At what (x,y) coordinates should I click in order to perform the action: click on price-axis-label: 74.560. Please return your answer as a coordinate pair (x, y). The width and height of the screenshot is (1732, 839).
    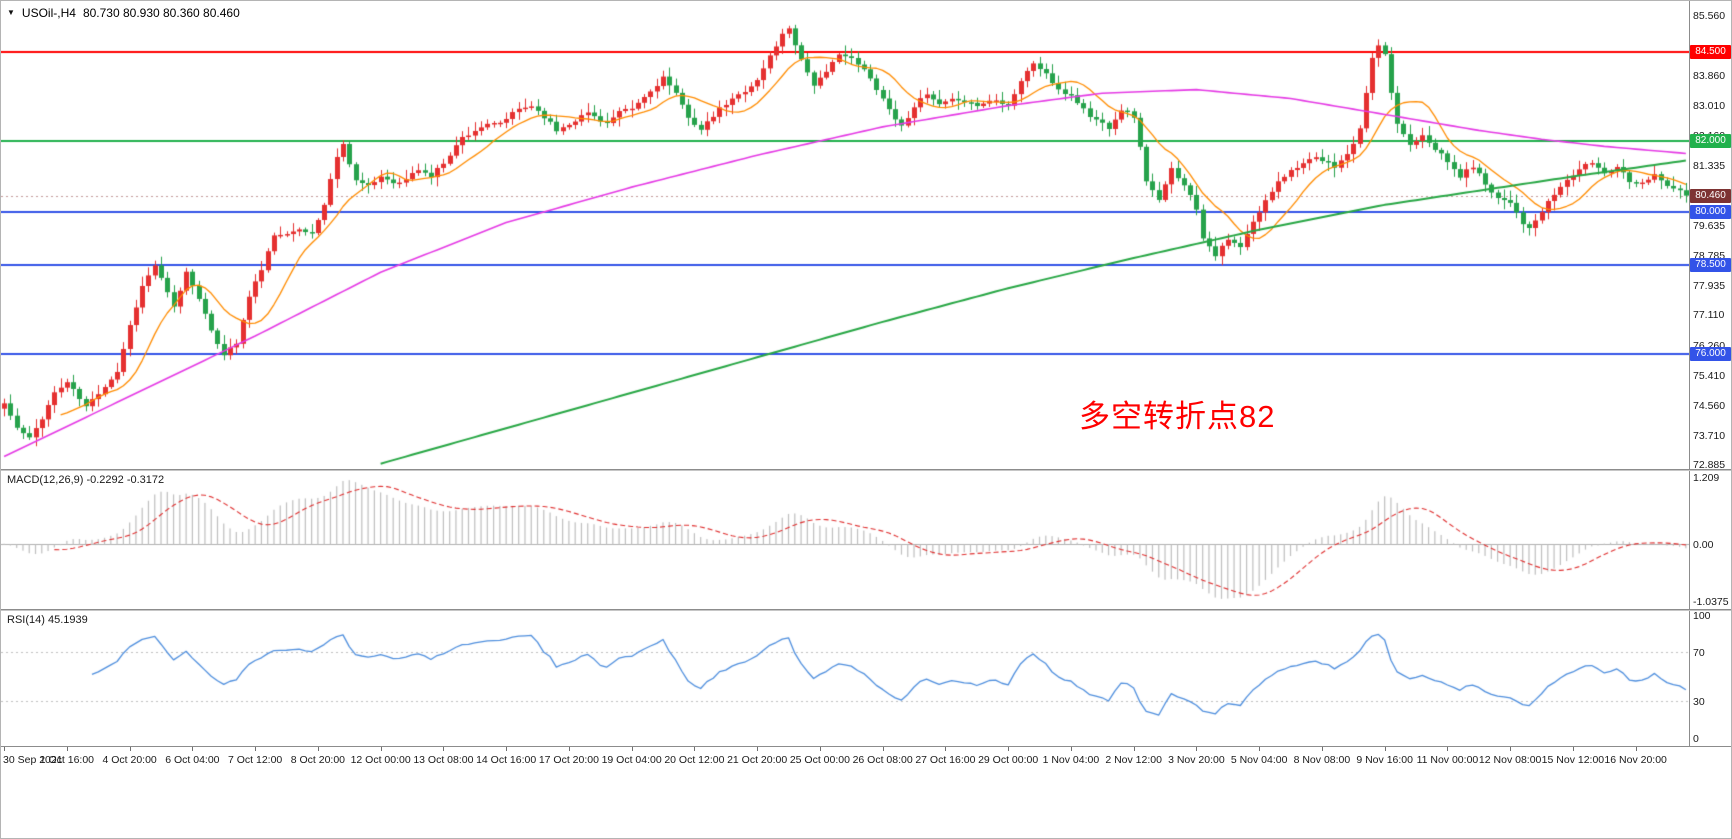
    Looking at the image, I should click on (1709, 405).